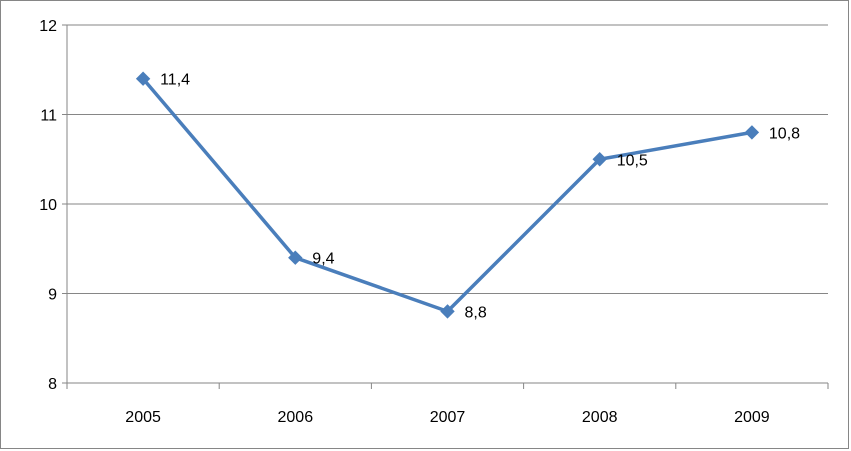 Image resolution: width=851 pixels, height=451 pixels. Describe the element at coordinates (447, 311) in the screenshot. I see `data-point-2007` at that location.